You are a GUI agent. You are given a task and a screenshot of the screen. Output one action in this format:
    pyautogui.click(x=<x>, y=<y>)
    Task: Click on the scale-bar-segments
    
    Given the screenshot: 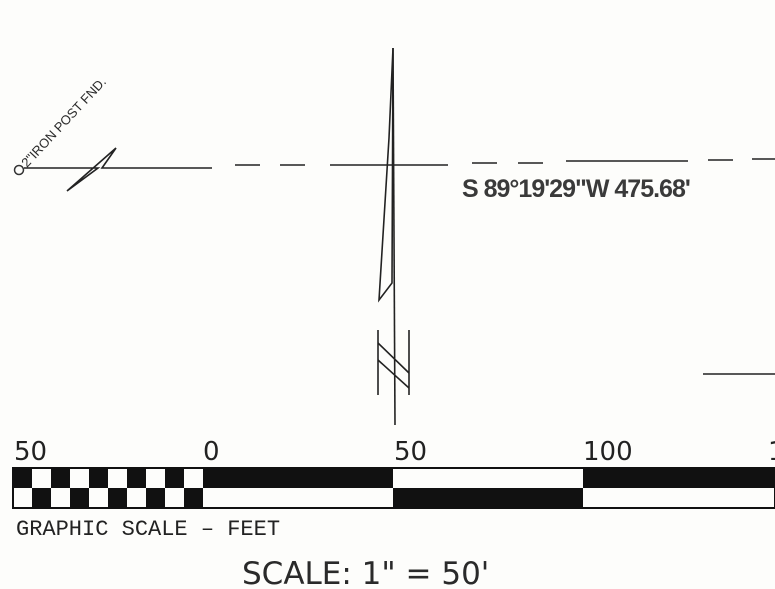 What is the action you would take?
    pyautogui.click(x=489, y=488)
    